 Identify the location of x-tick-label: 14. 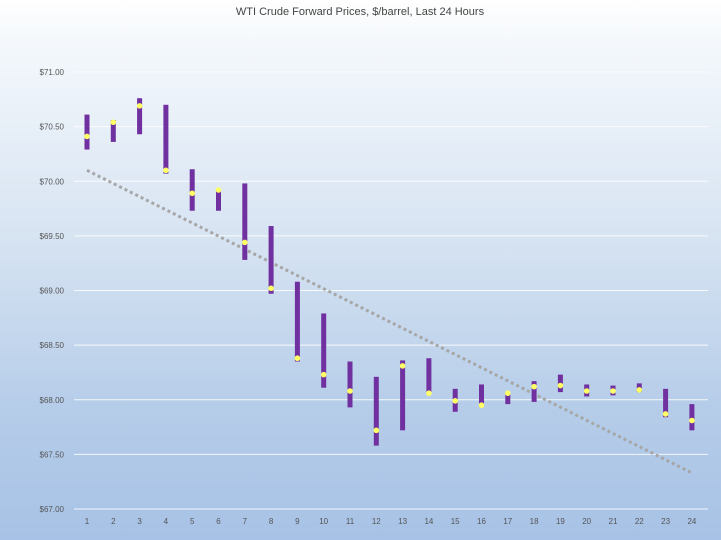
(428, 521).